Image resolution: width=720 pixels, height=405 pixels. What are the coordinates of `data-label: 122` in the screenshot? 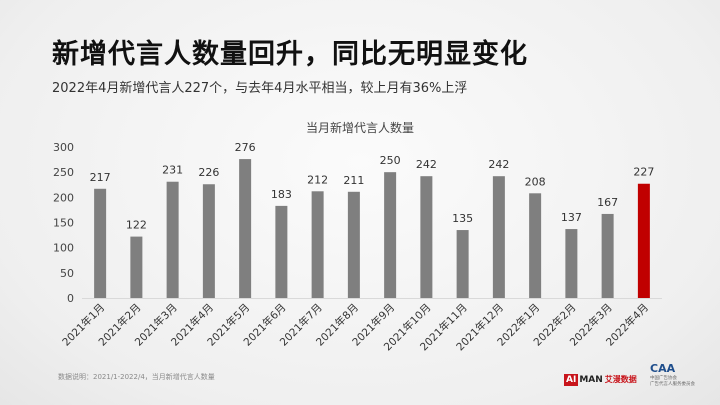 It's located at (136, 225).